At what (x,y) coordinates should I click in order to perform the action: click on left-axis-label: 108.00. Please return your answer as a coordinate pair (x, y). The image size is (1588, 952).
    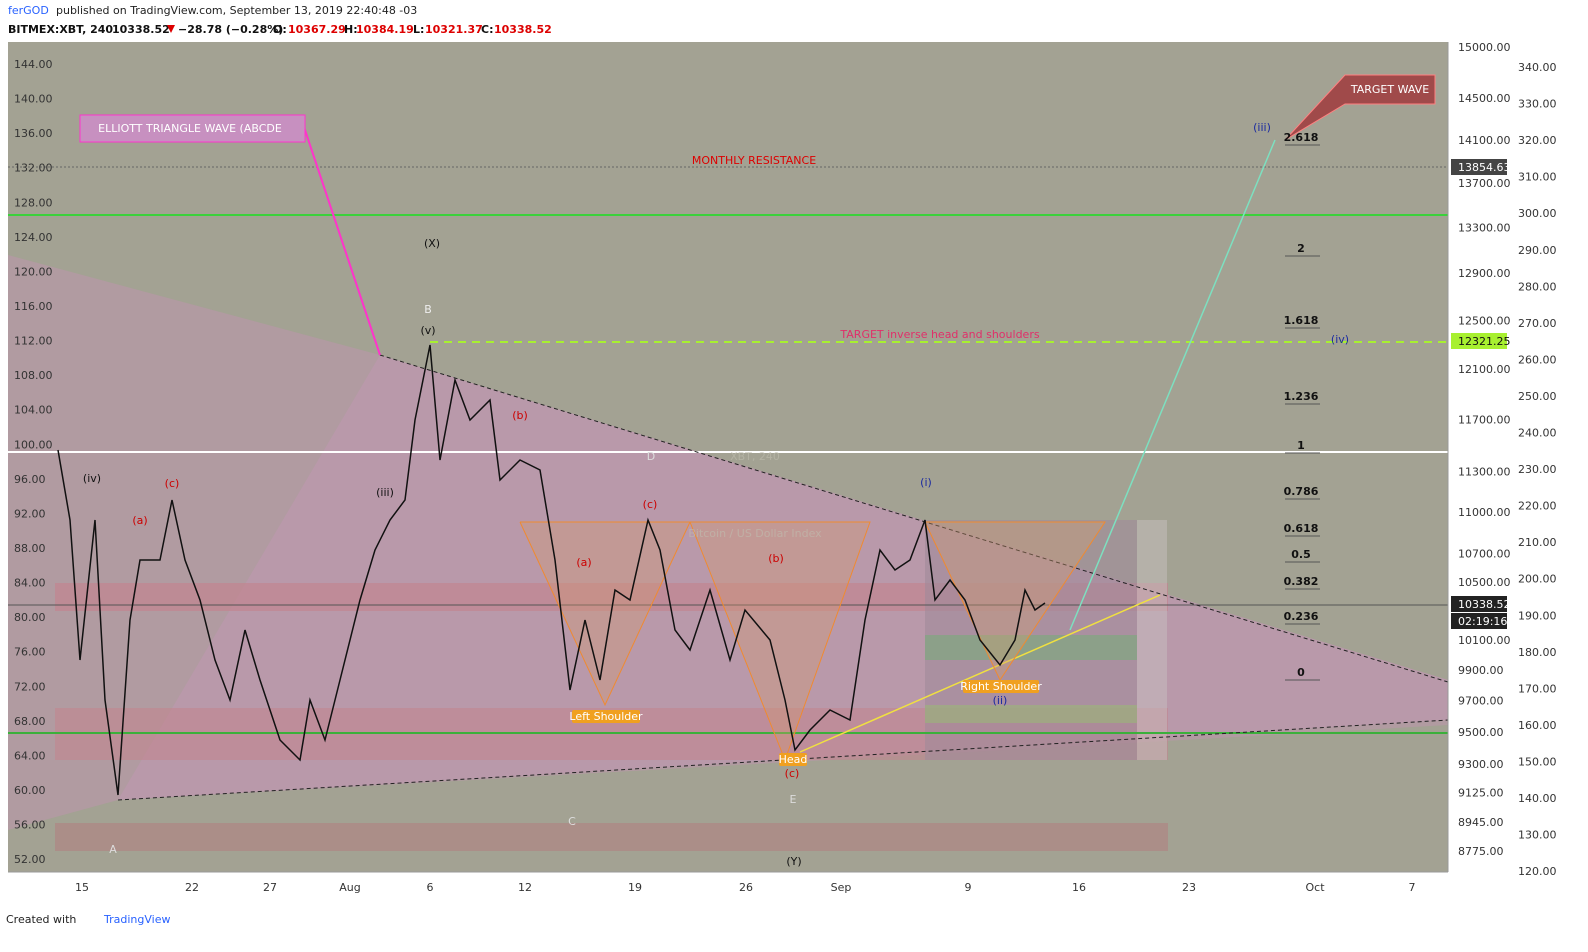
    Looking at the image, I should click on (33, 375).